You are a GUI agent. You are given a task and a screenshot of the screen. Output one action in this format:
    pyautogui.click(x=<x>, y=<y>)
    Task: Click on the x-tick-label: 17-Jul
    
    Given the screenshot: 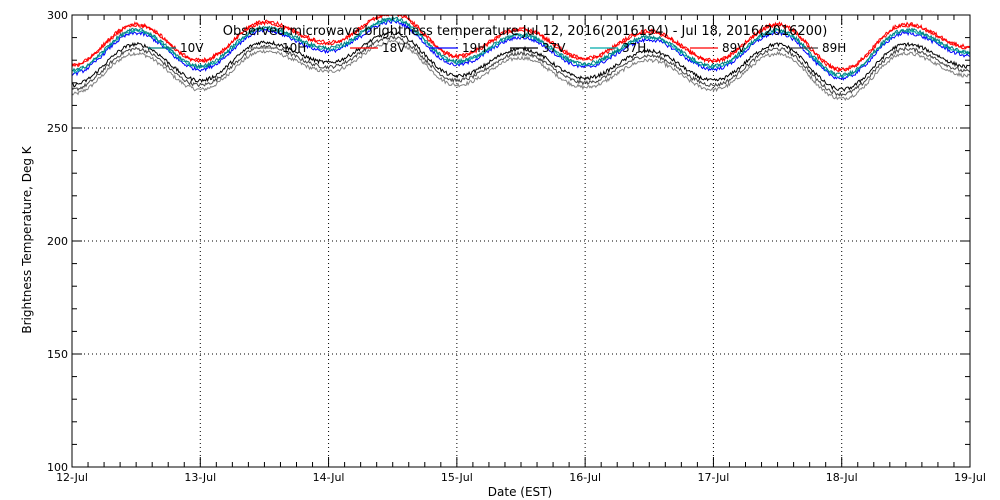 What is the action you would take?
    pyautogui.click(x=713, y=477)
    